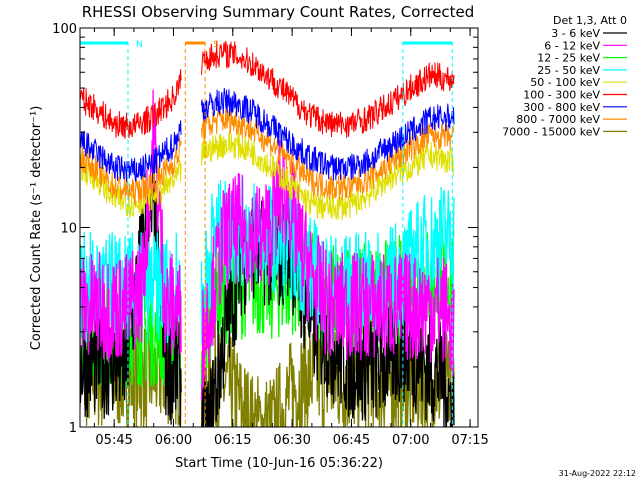 This screenshot has width=640, height=480. What do you see at coordinates (73, 428) in the screenshot?
I see `y-tick-label: 1` at bounding box center [73, 428].